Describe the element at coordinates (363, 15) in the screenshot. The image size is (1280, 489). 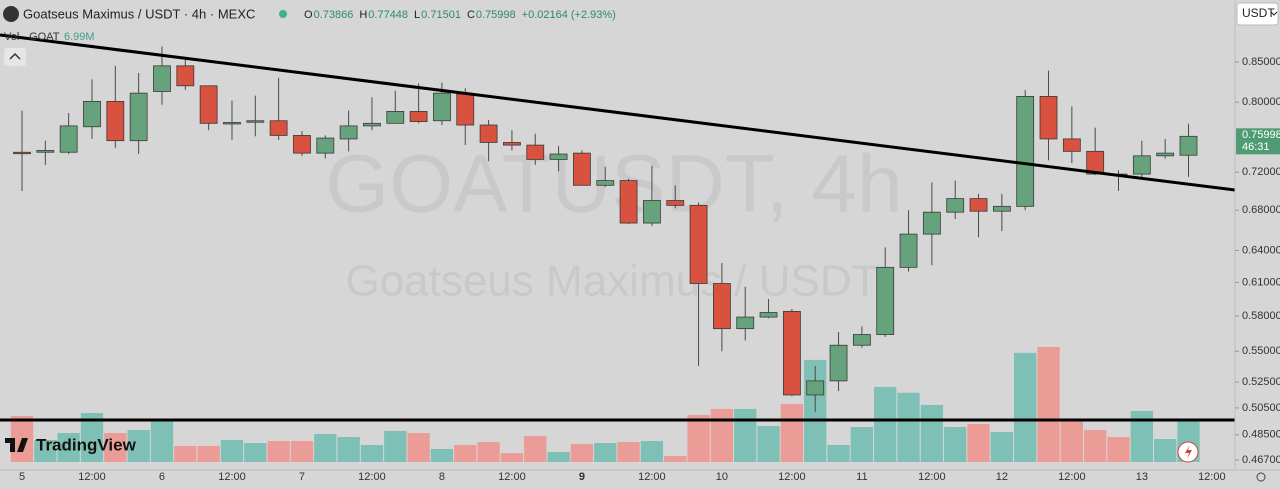
I see `ohlc-letter: H` at that location.